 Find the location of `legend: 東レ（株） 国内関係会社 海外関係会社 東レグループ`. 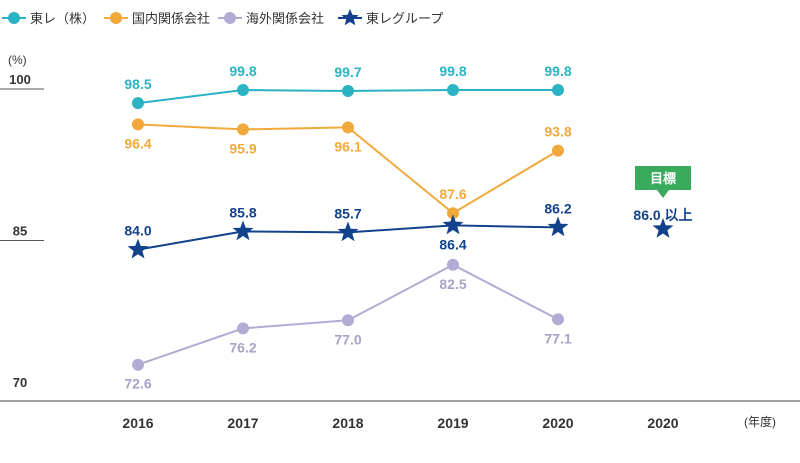

legend: 東レ（株） 国内関係会社 海外関係会社 東レグループ is located at coordinates (222, 17).